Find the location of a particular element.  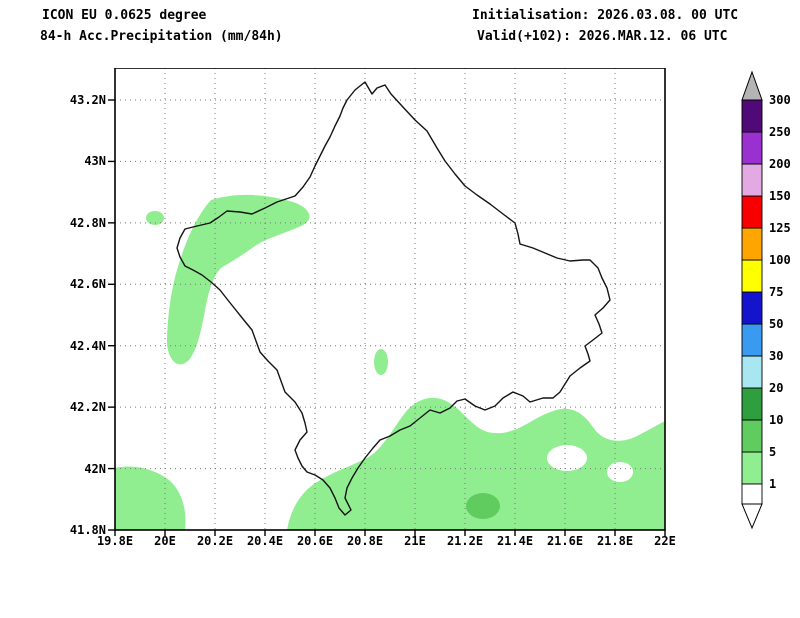

y-tick-label: 41.8N is located at coordinates (87, 530).